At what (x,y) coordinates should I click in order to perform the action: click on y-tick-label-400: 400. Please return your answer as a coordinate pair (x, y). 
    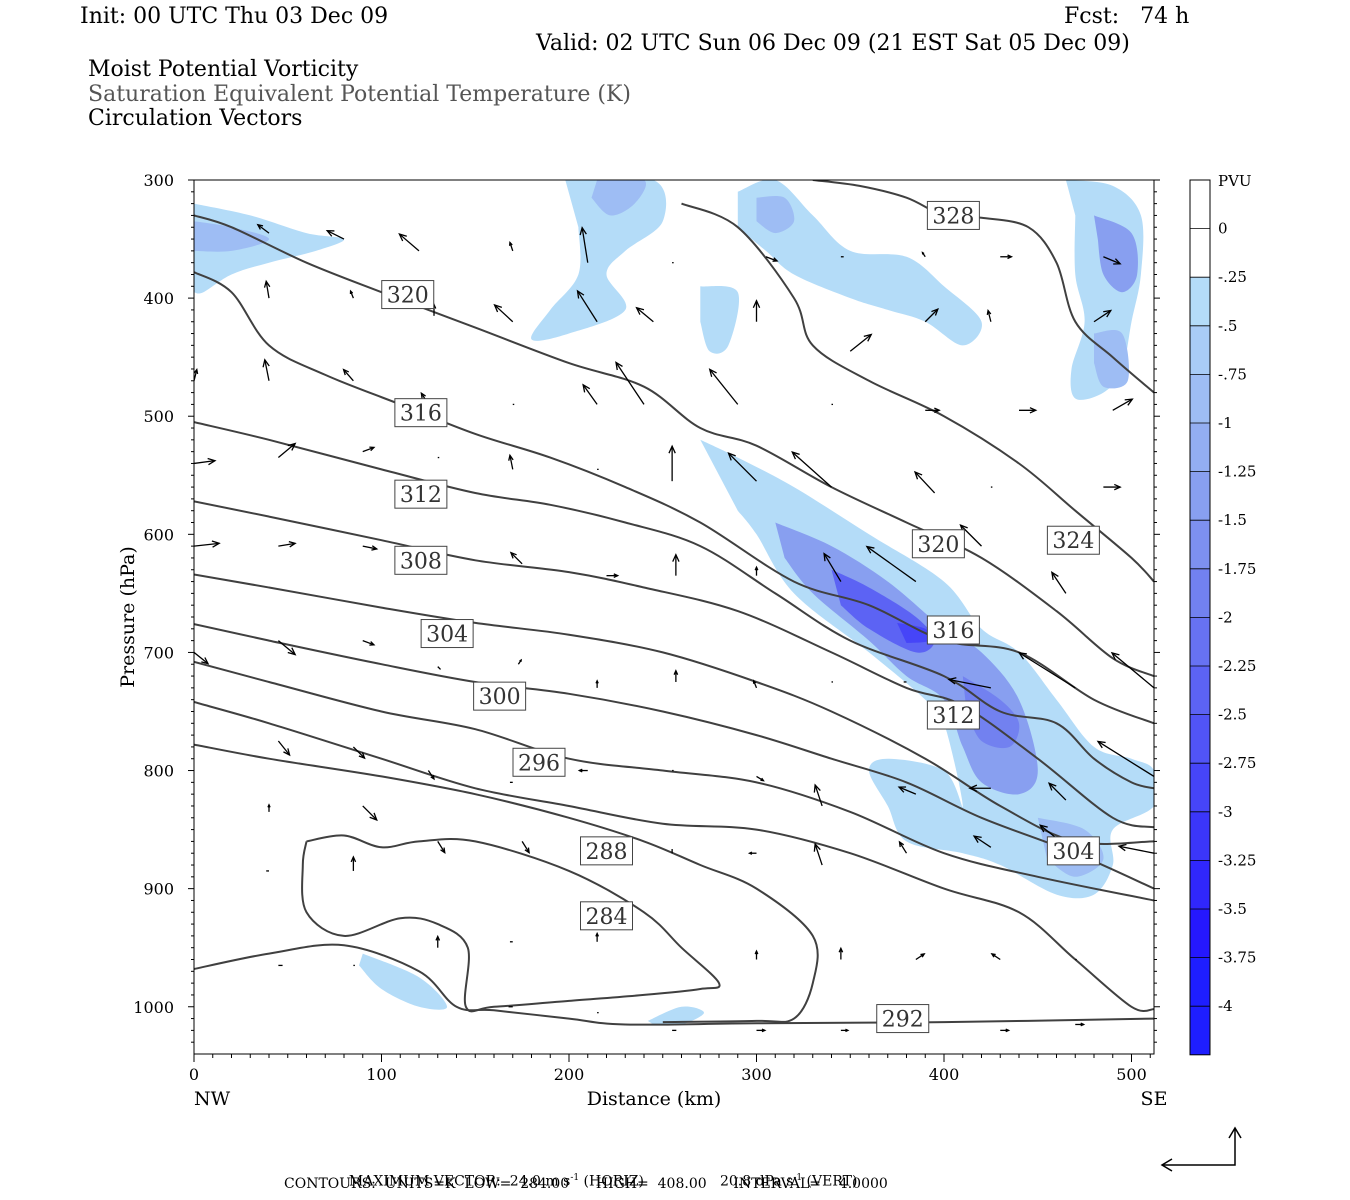
    Looking at the image, I should click on (158, 298).